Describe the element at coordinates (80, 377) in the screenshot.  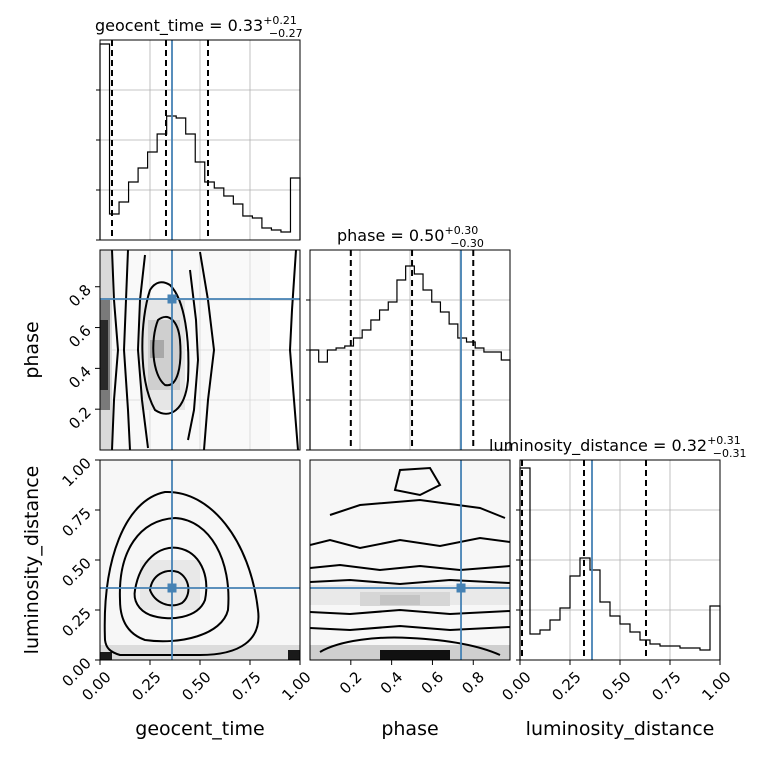
I see `y-tick-label: 0.4` at that location.